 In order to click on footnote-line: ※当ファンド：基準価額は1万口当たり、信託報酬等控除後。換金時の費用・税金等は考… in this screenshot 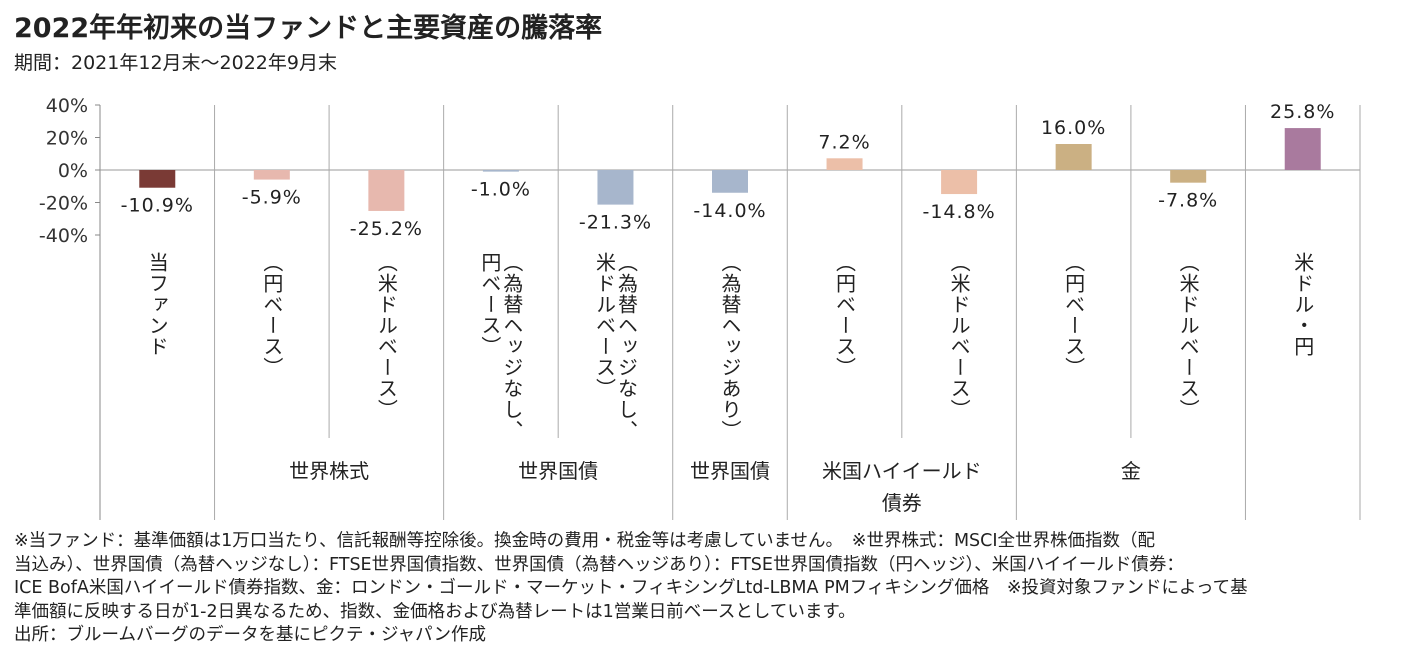, I will do `click(585, 541)`.